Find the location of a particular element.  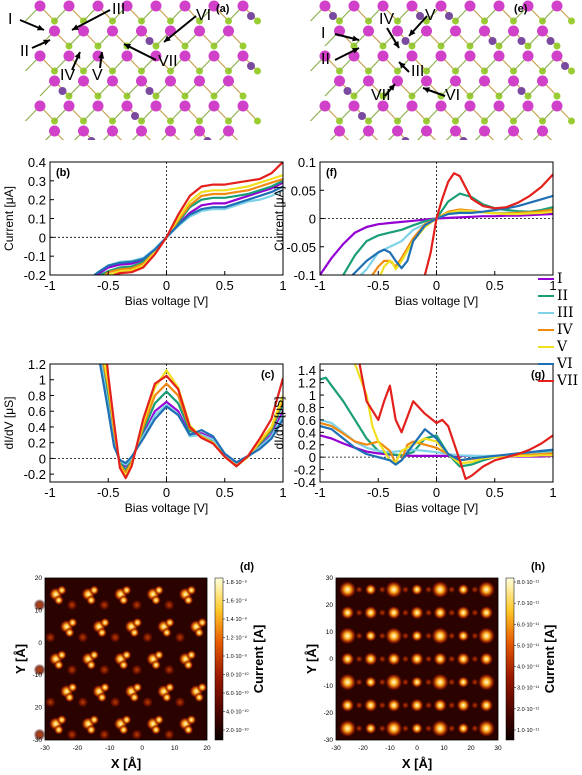

site-label-a-III: III is located at coordinates (118, 9).